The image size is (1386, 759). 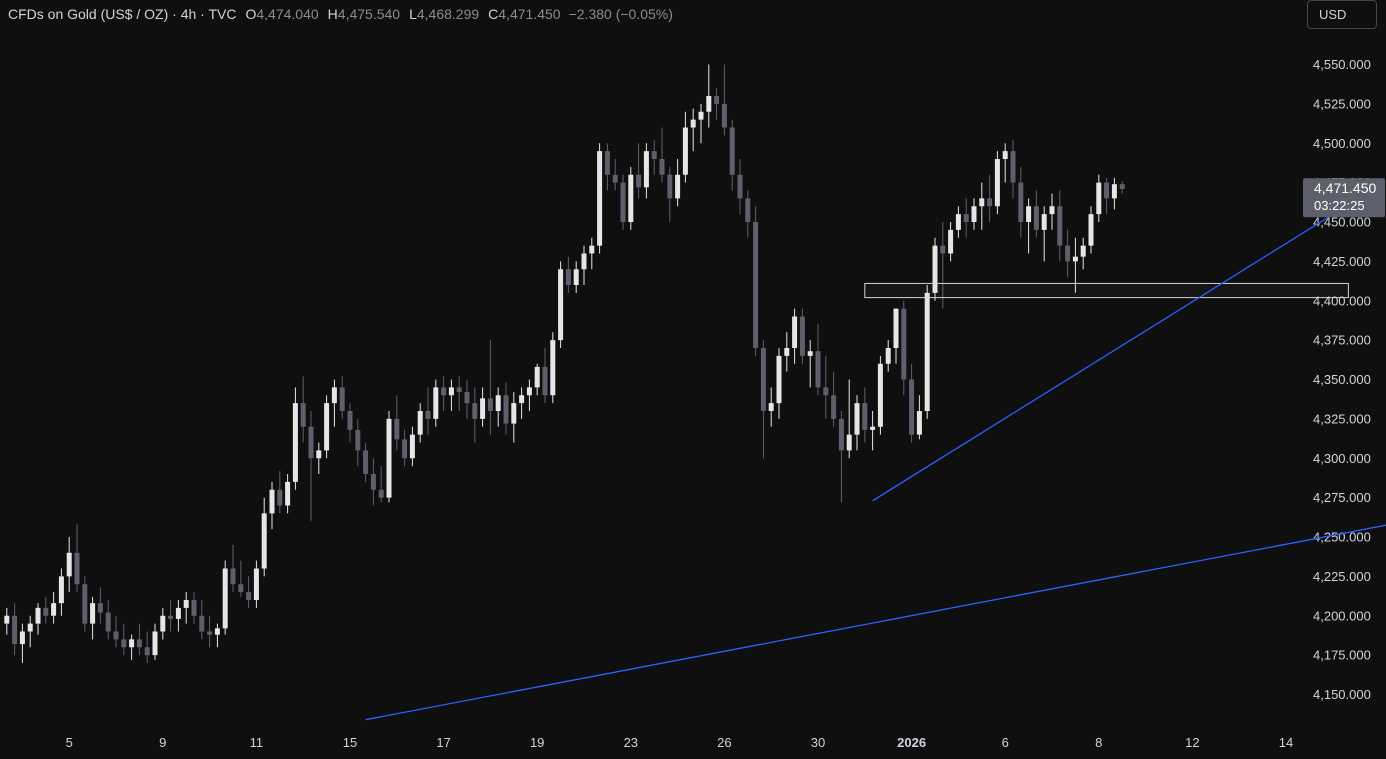 What do you see at coordinates (1342, 300) in the screenshot?
I see `price-tick-label: 4,400.000` at bounding box center [1342, 300].